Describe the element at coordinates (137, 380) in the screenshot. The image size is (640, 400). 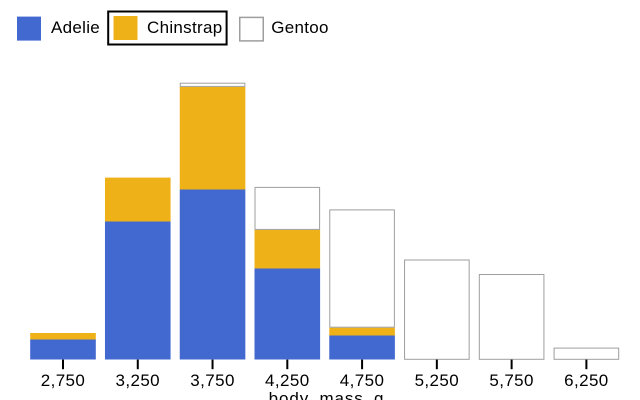
I see `svg-text: 3,250` at that location.